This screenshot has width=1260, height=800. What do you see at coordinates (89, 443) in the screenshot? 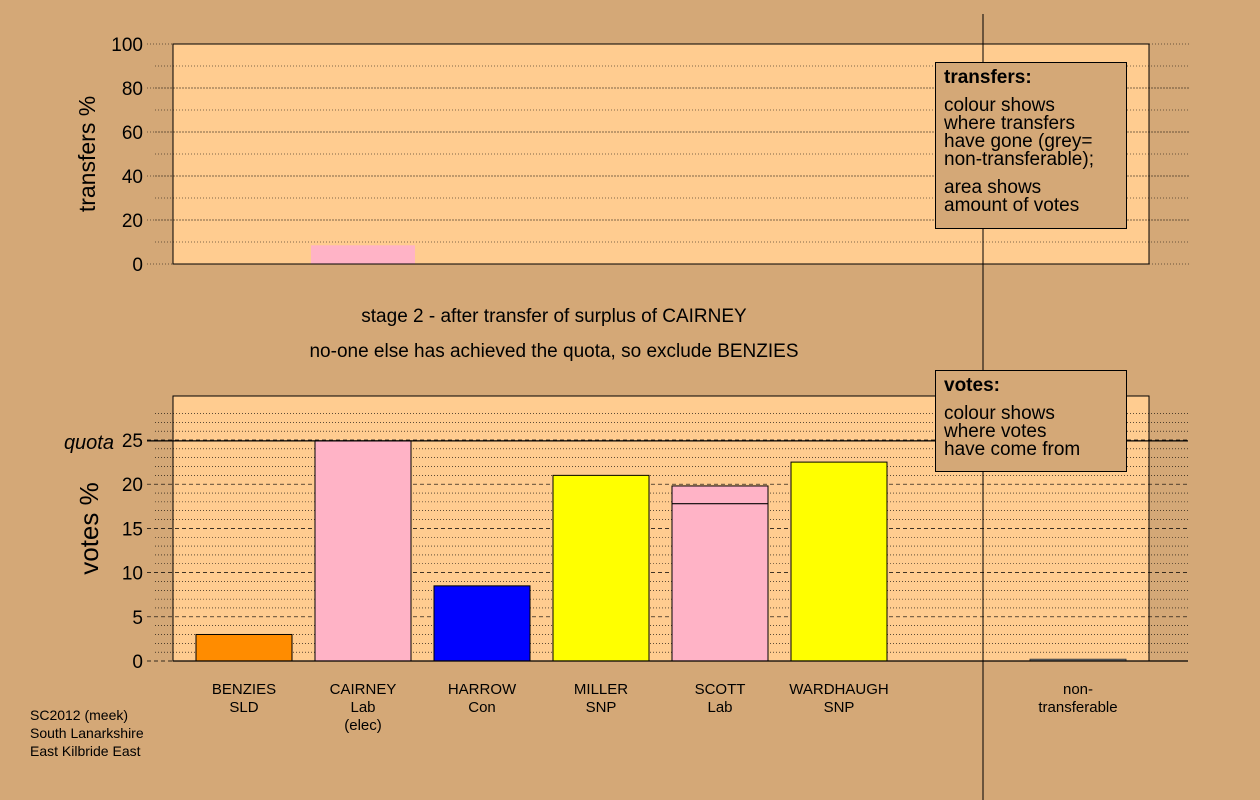
I see `quota-label: quota` at bounding box center [89, 443].